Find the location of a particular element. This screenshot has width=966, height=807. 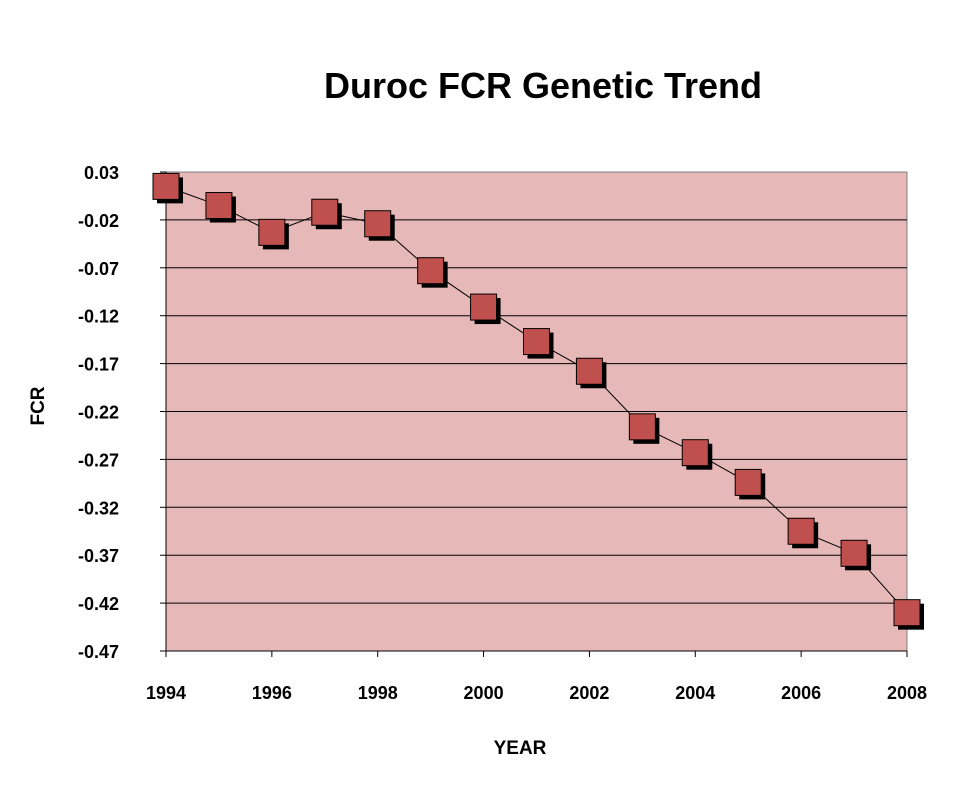

y-tick-label: -0.37 is located at coordinates (98, 556).